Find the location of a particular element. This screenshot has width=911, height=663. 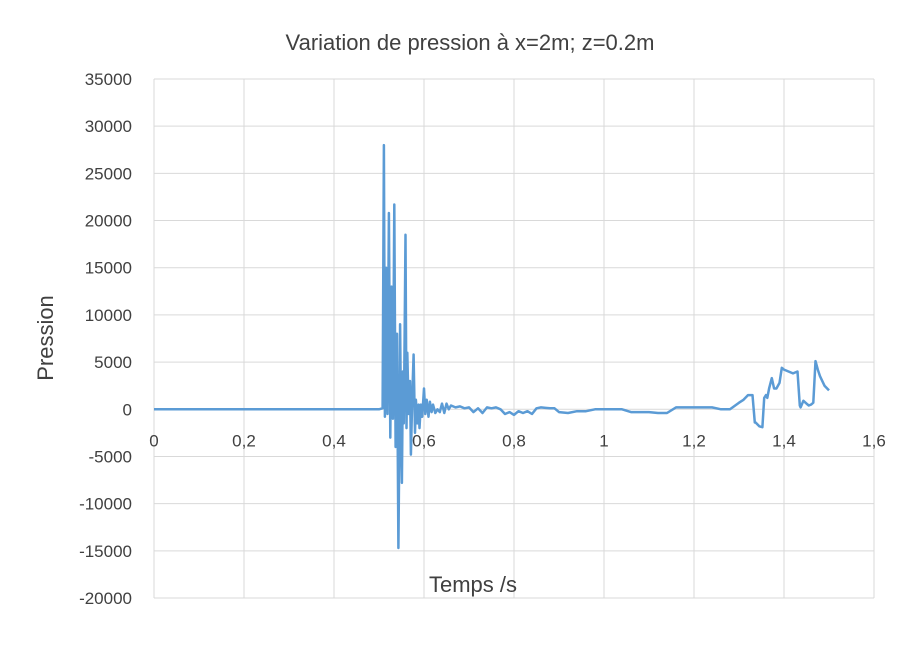

y-tick-label: 10000 is located at coordinates (108, 315).